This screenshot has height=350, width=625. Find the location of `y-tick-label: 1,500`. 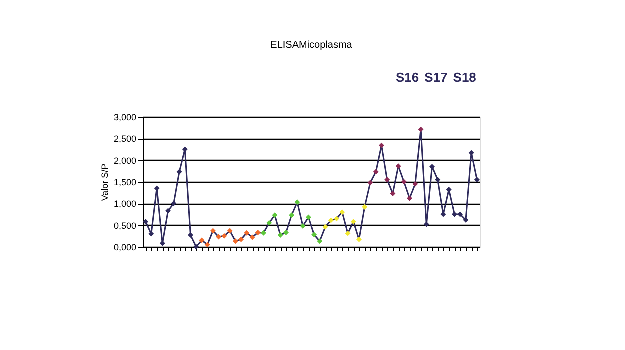

y-tick-label: 1,500 is located at coordinates (125, 183).